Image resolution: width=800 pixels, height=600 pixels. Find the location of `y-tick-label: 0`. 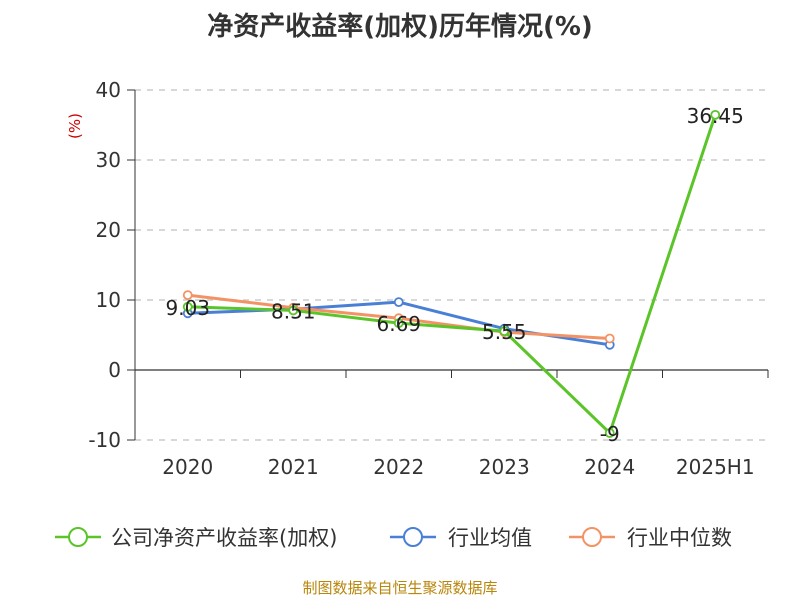

y-tick-label: 0 is located at coordinates (114, 370).